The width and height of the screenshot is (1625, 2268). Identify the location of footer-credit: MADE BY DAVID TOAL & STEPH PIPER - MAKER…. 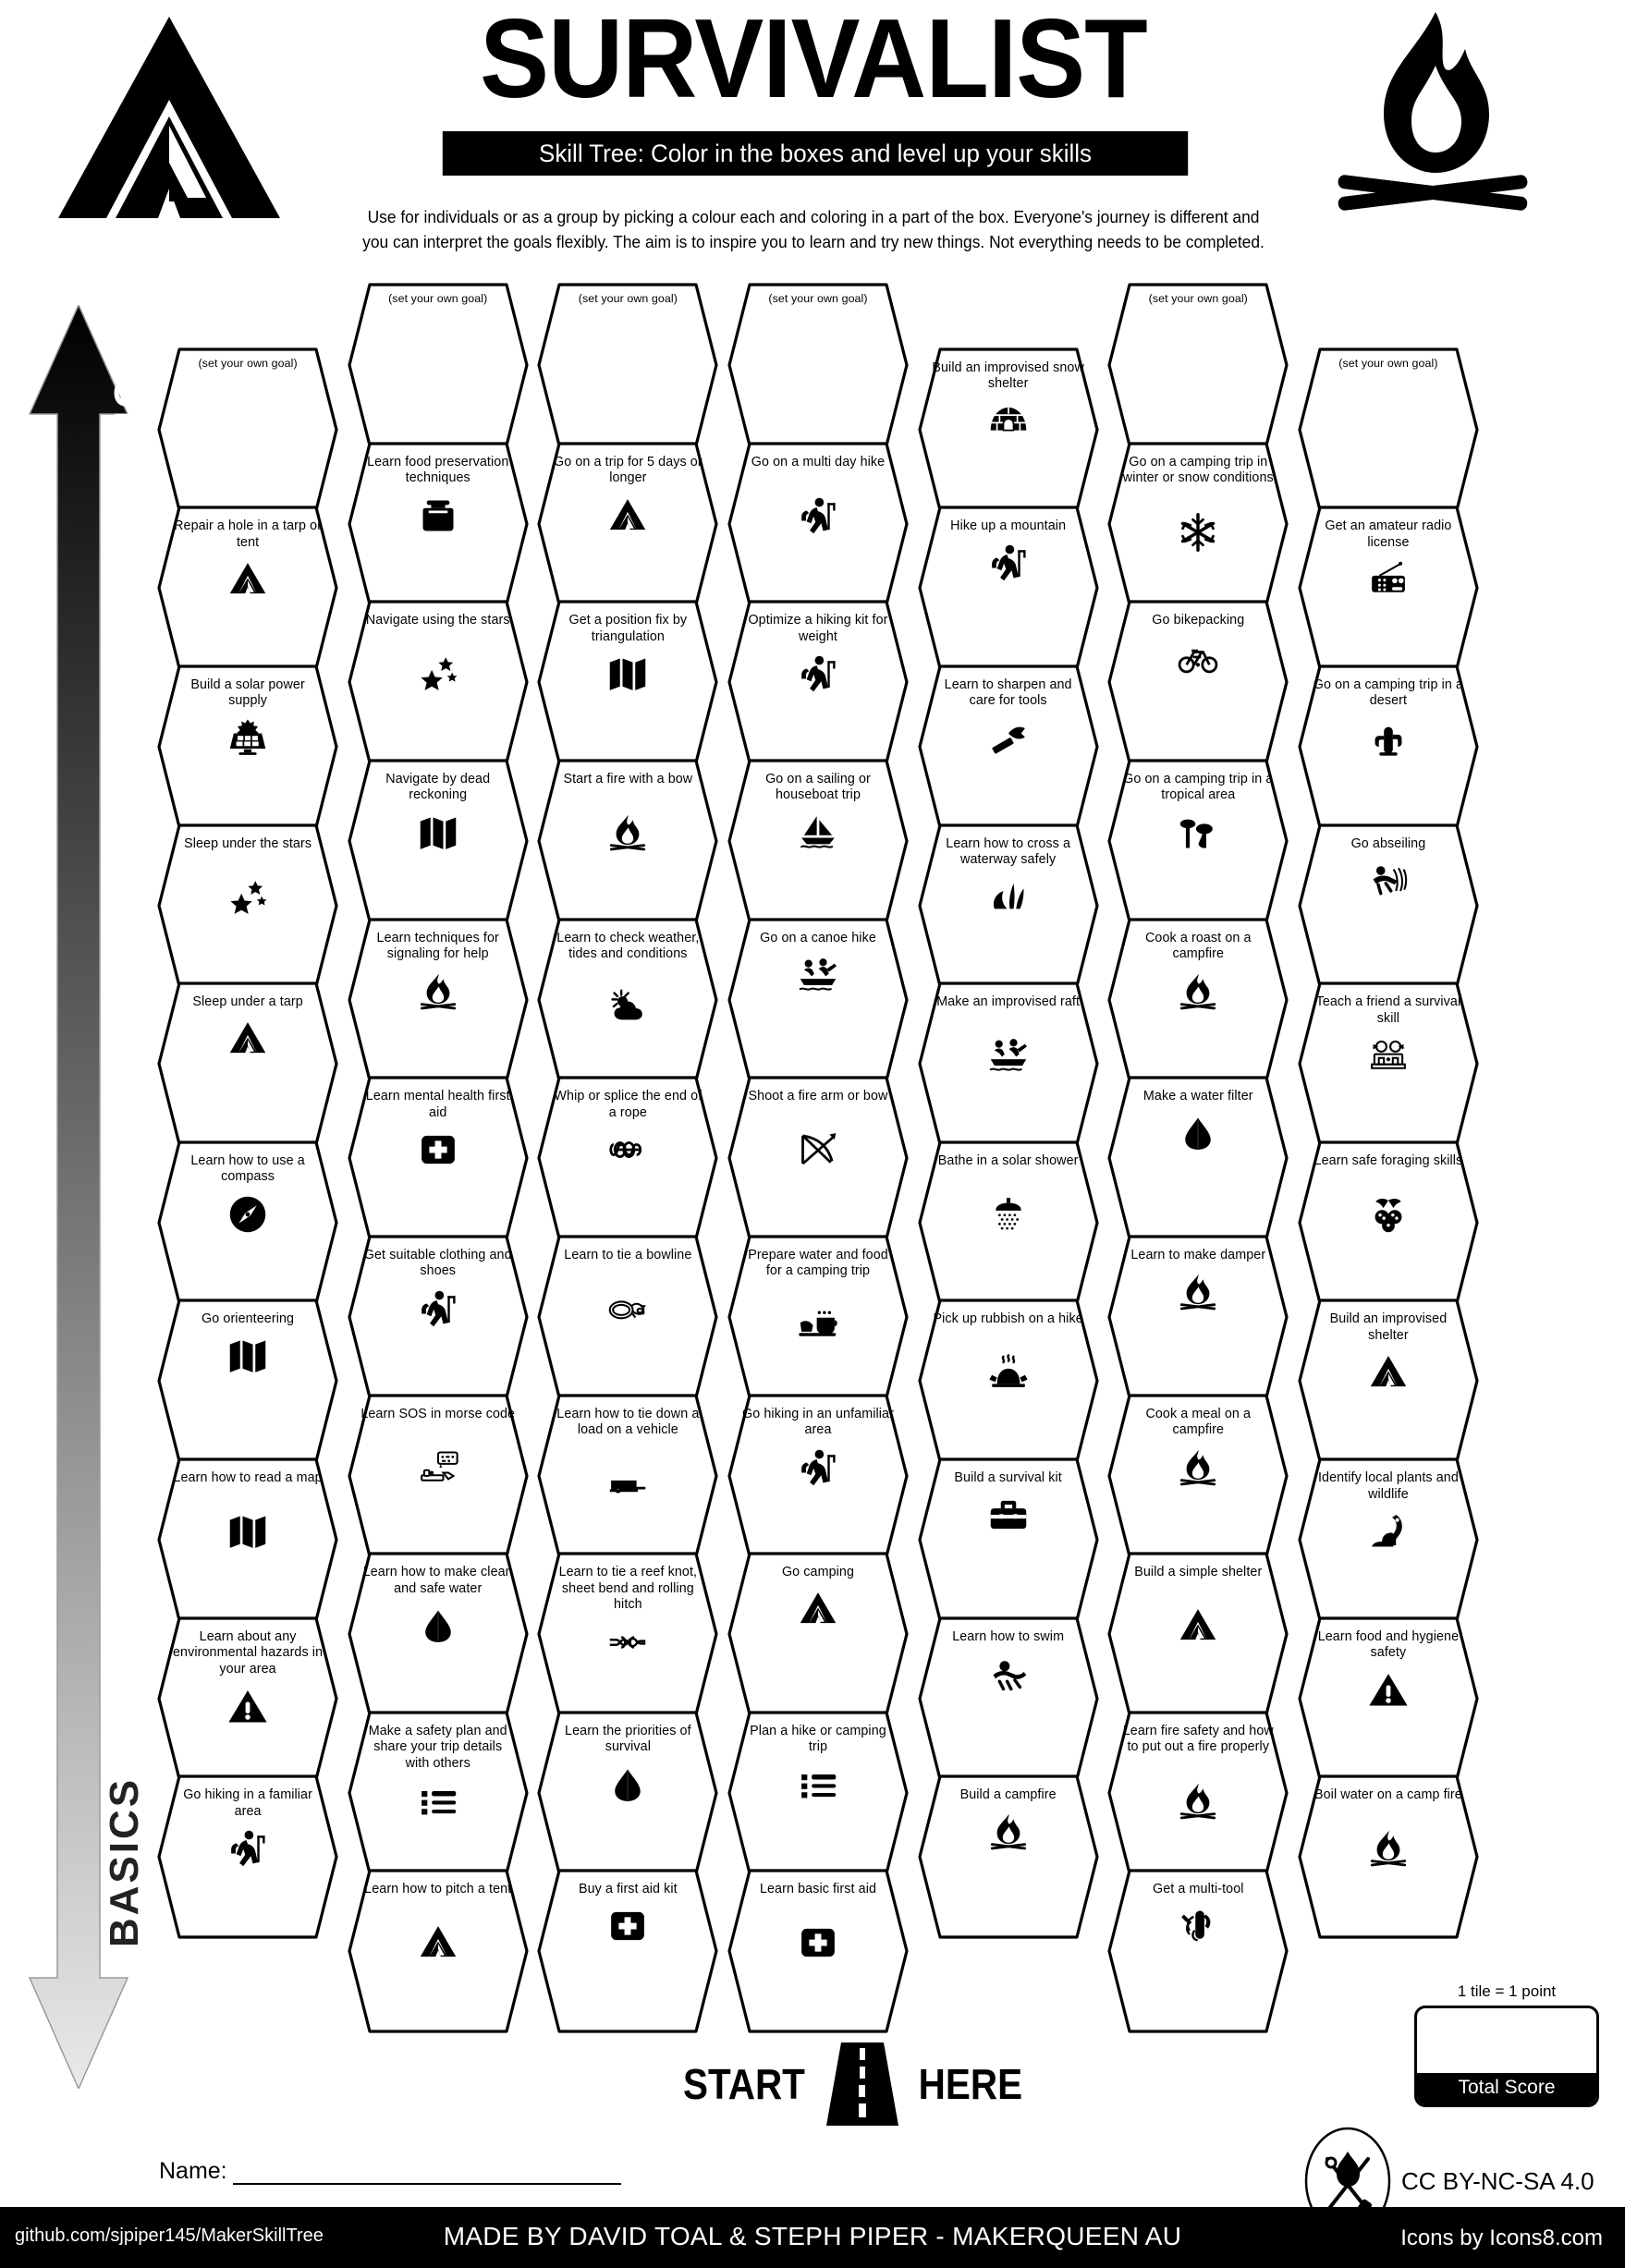
(812, 2236).